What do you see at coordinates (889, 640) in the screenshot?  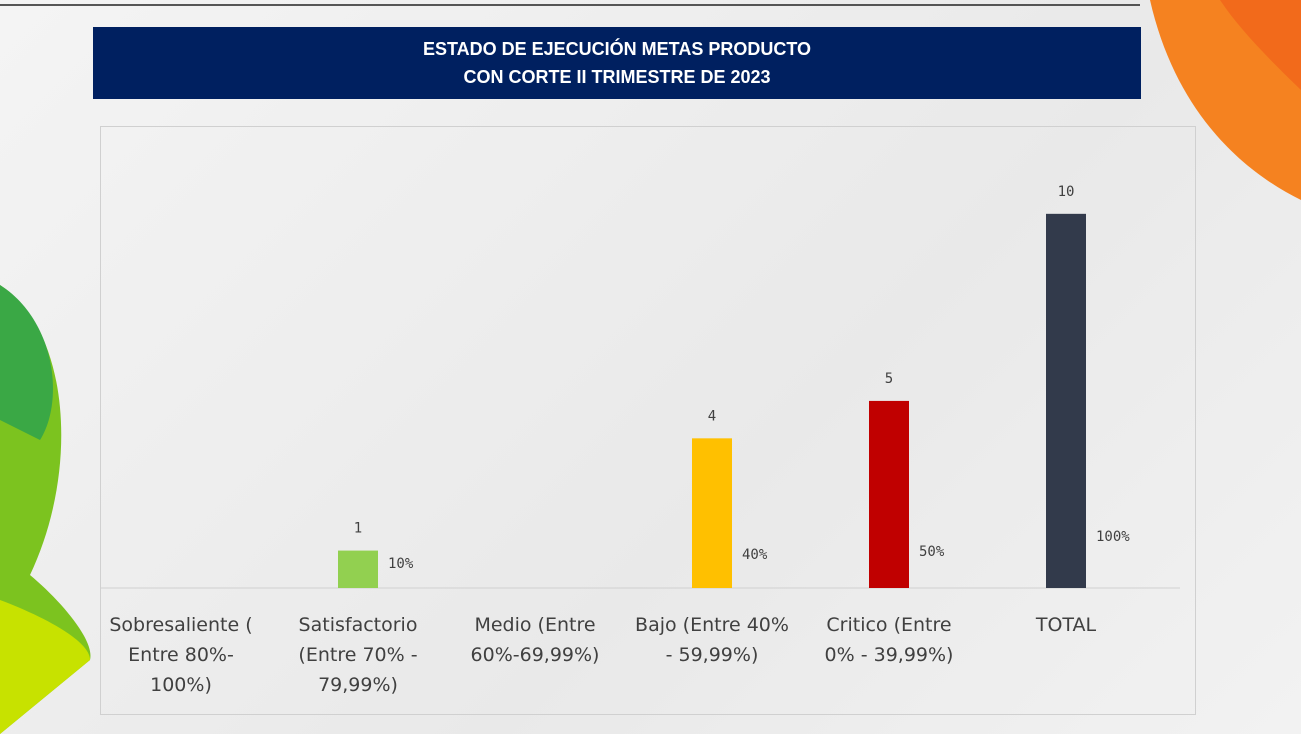 I see `x-tick-label: Critico (Entre 0% - 39,99%)` at bounding box center [889, 640].